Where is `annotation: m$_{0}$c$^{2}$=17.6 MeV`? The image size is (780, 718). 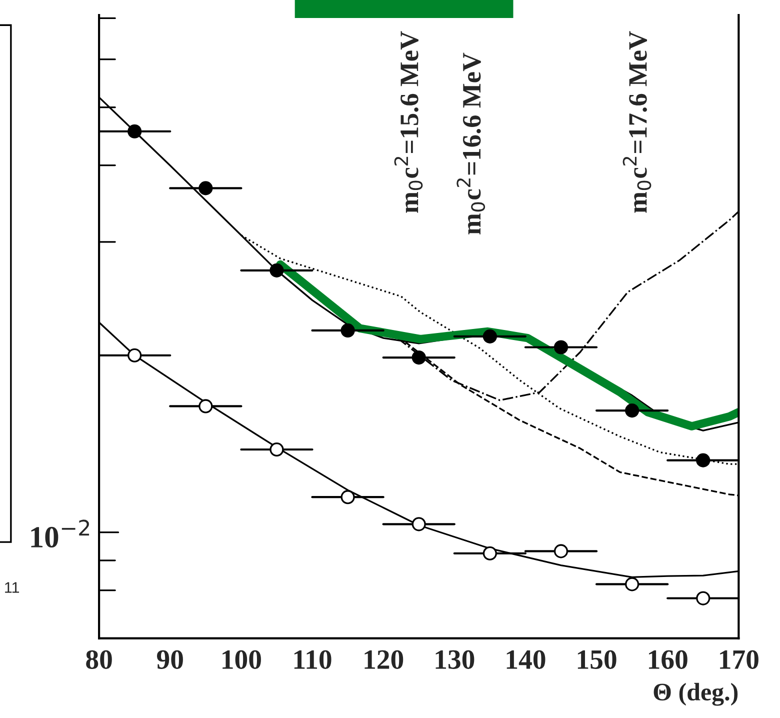 annotation: m$_{0}$c$^{2}$=17.6 MeV is located at coordinates (637, 122).